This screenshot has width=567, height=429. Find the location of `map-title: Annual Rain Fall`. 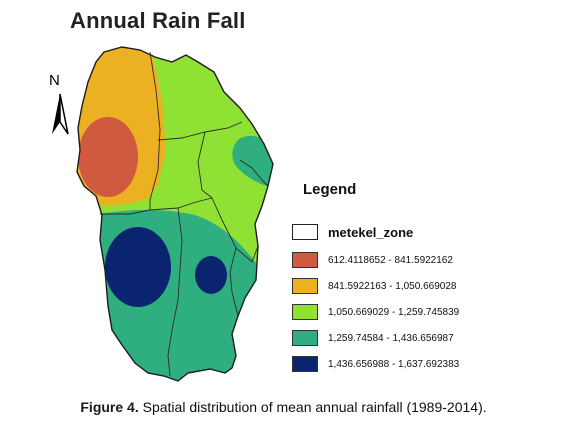

map-title: Annual Rain Fall is located at coordinates (158, 20).